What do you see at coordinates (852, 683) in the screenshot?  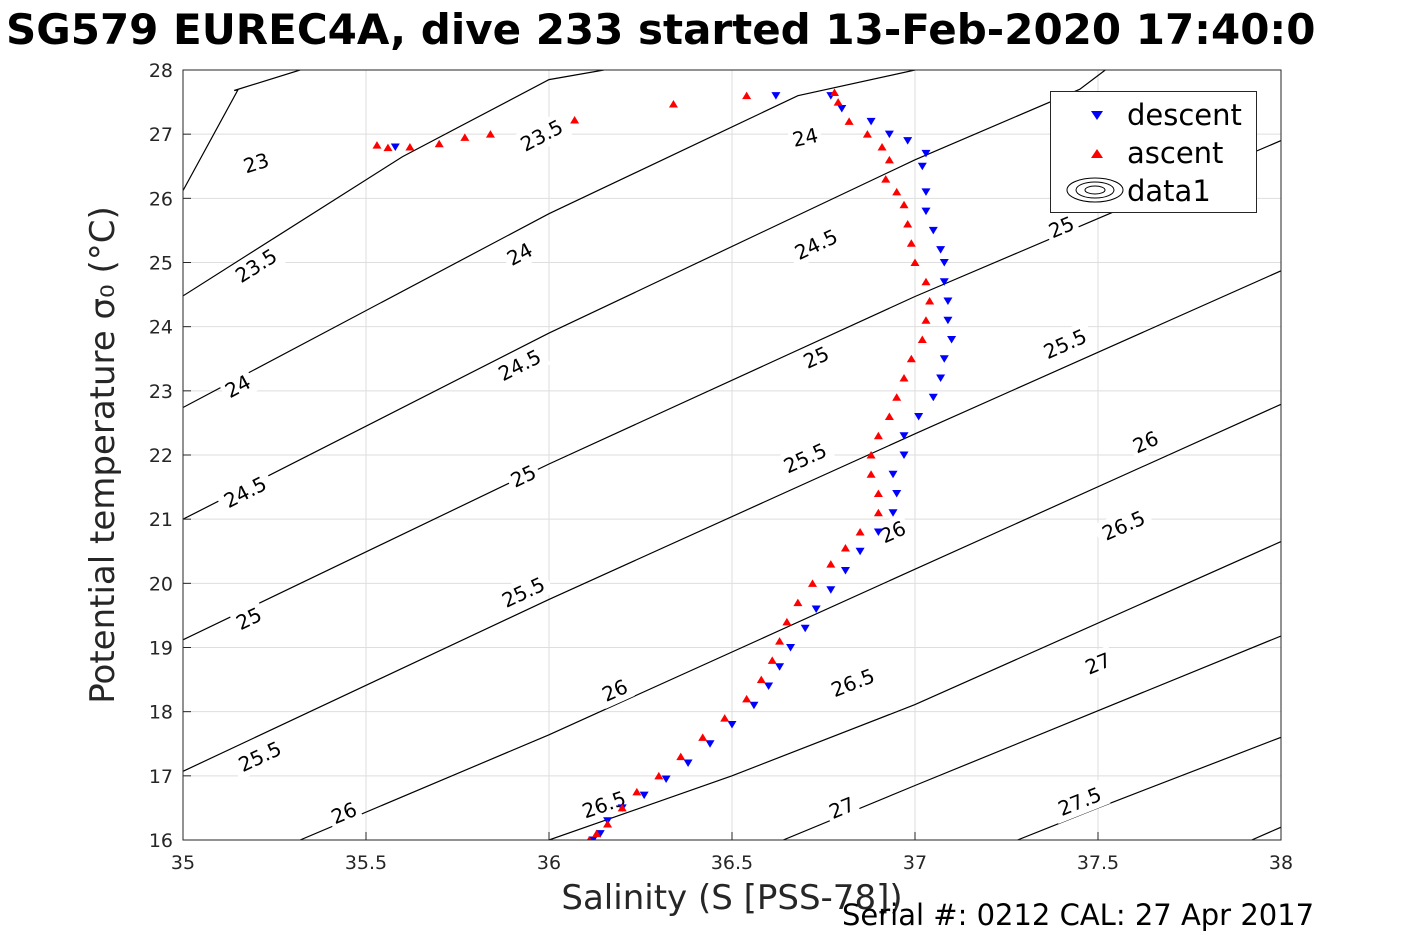 I see `contour-label: 26.5` at bounding box center [852, 683].